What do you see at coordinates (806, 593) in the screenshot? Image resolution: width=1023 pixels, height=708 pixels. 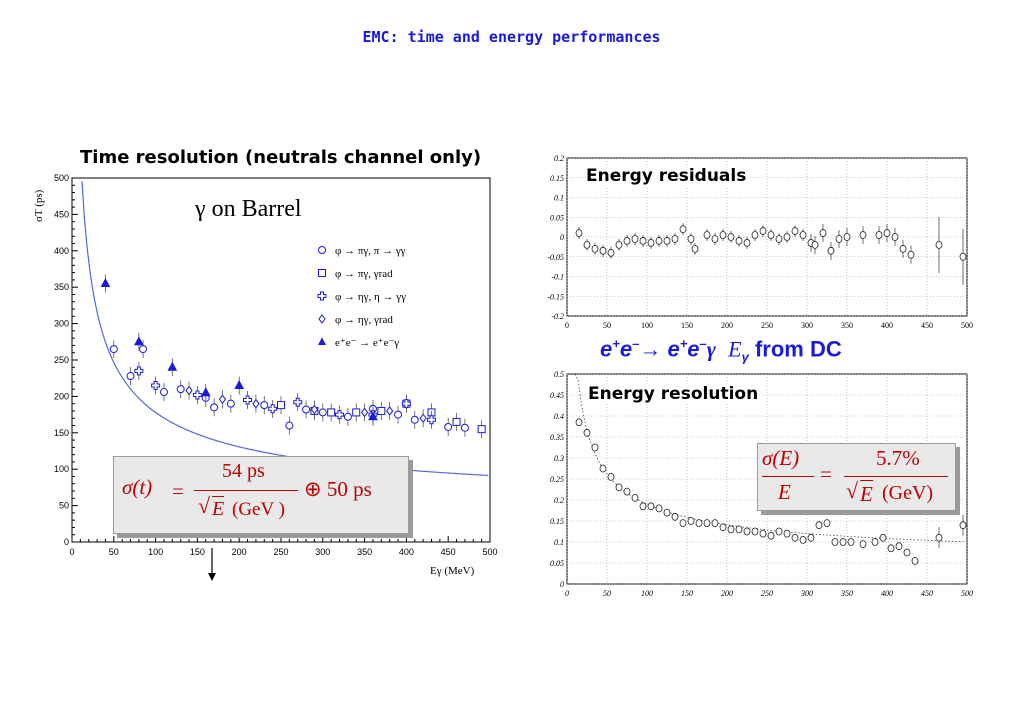 I see `x-tick-label: 300` at bounding box center [806, 593].